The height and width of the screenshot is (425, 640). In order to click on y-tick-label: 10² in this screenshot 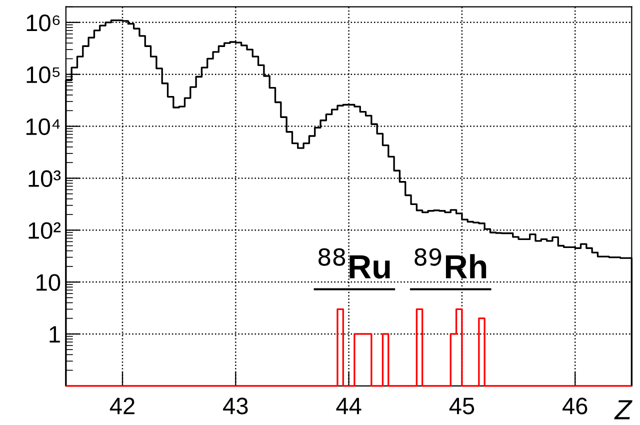, I will do `click(44, 230)`.